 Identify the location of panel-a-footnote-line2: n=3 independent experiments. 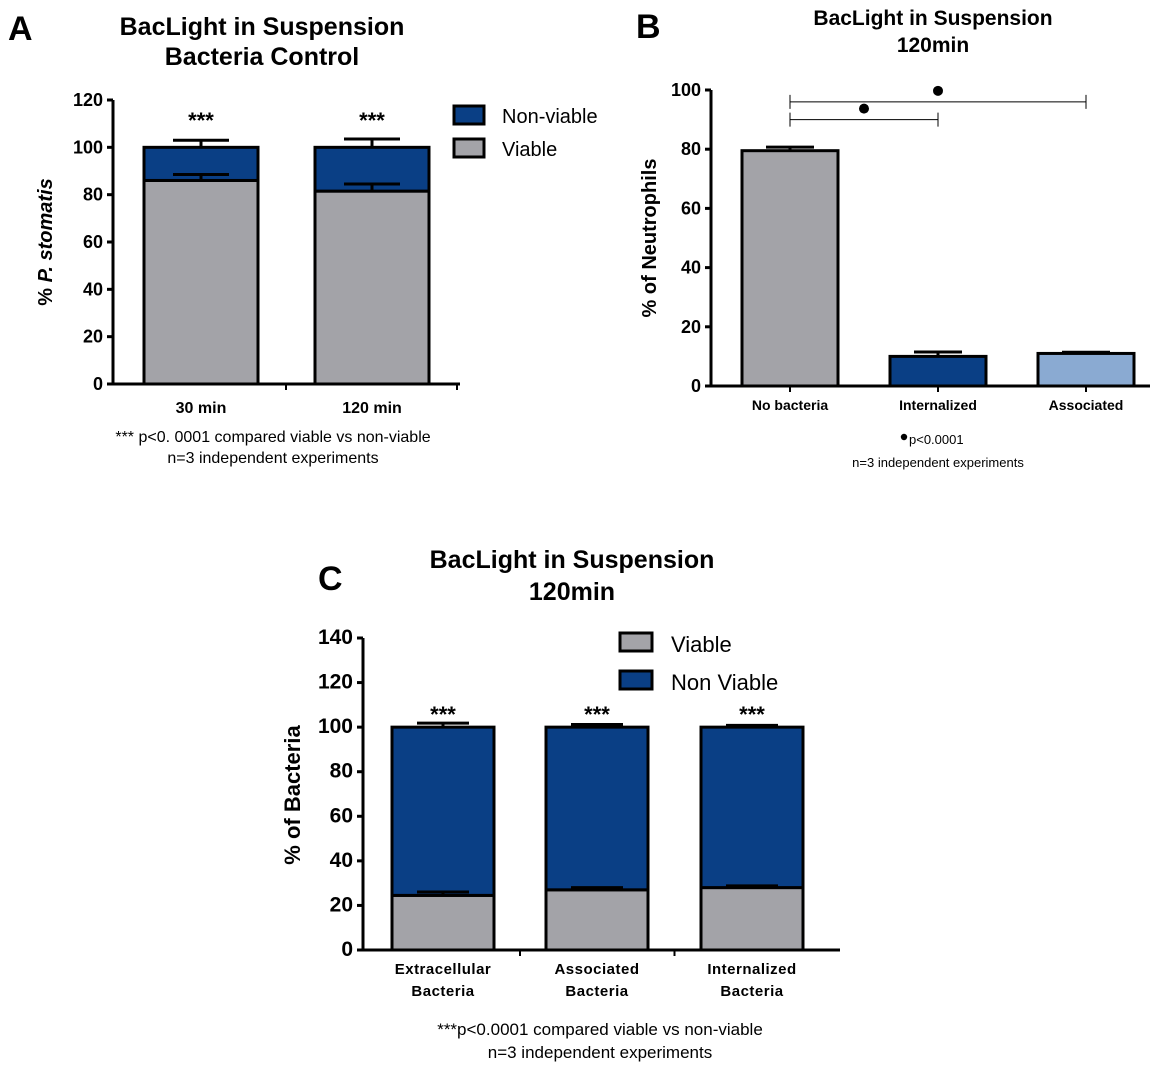
(272, 458).